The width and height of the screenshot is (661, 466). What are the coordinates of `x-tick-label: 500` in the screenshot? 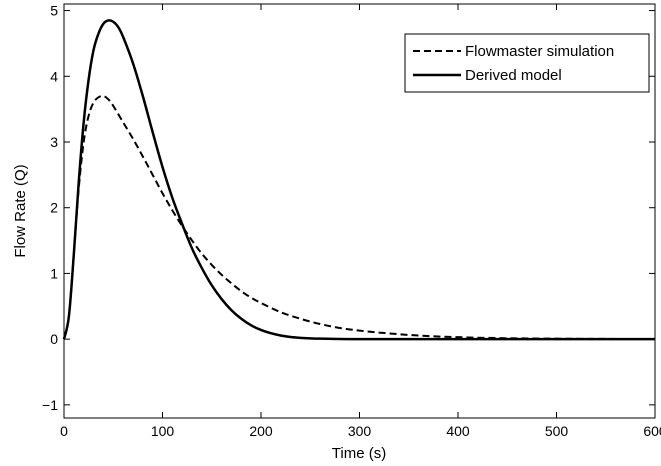 It's located at (557, 431).